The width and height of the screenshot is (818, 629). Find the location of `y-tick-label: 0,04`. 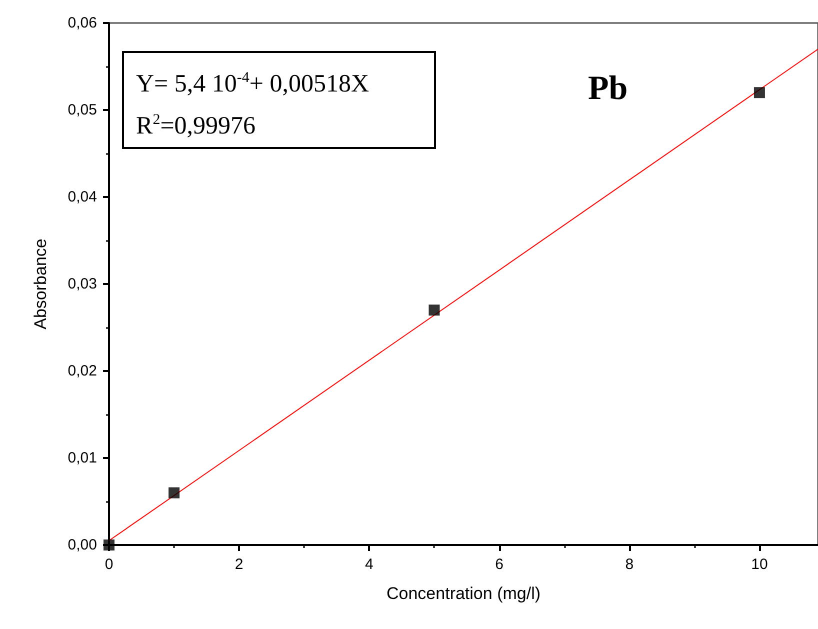

y-tick-label: 0,04 is located at coordinates (82, 197).